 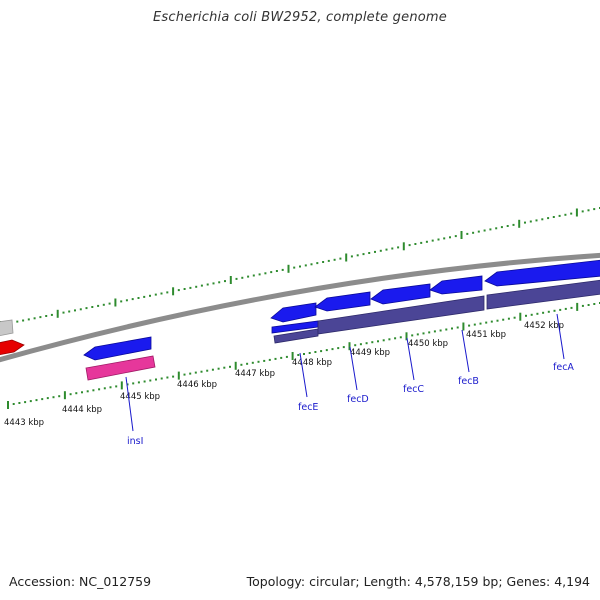 I want to click on ruler-label: 4446 kbp, so click(x=197, y=385).